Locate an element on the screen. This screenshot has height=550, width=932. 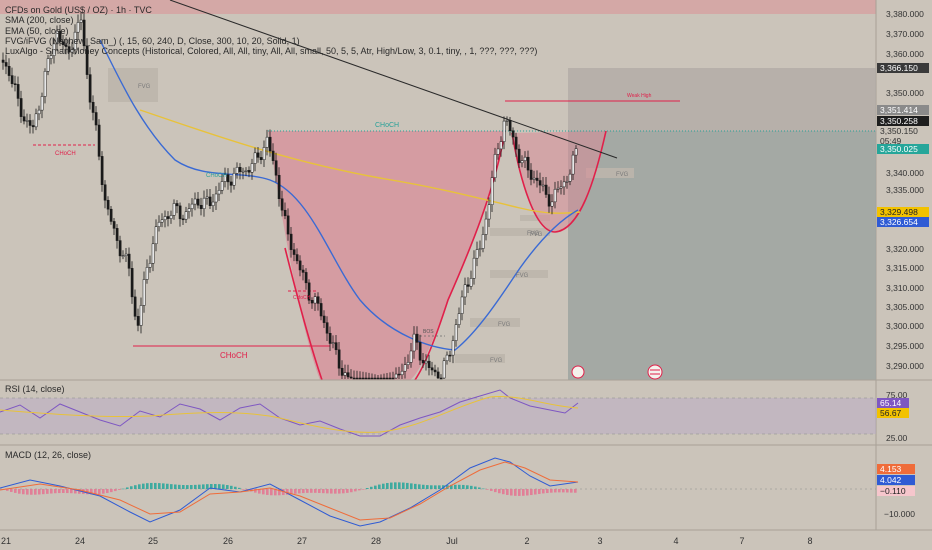
trendline is located at coordinates (393, 79).